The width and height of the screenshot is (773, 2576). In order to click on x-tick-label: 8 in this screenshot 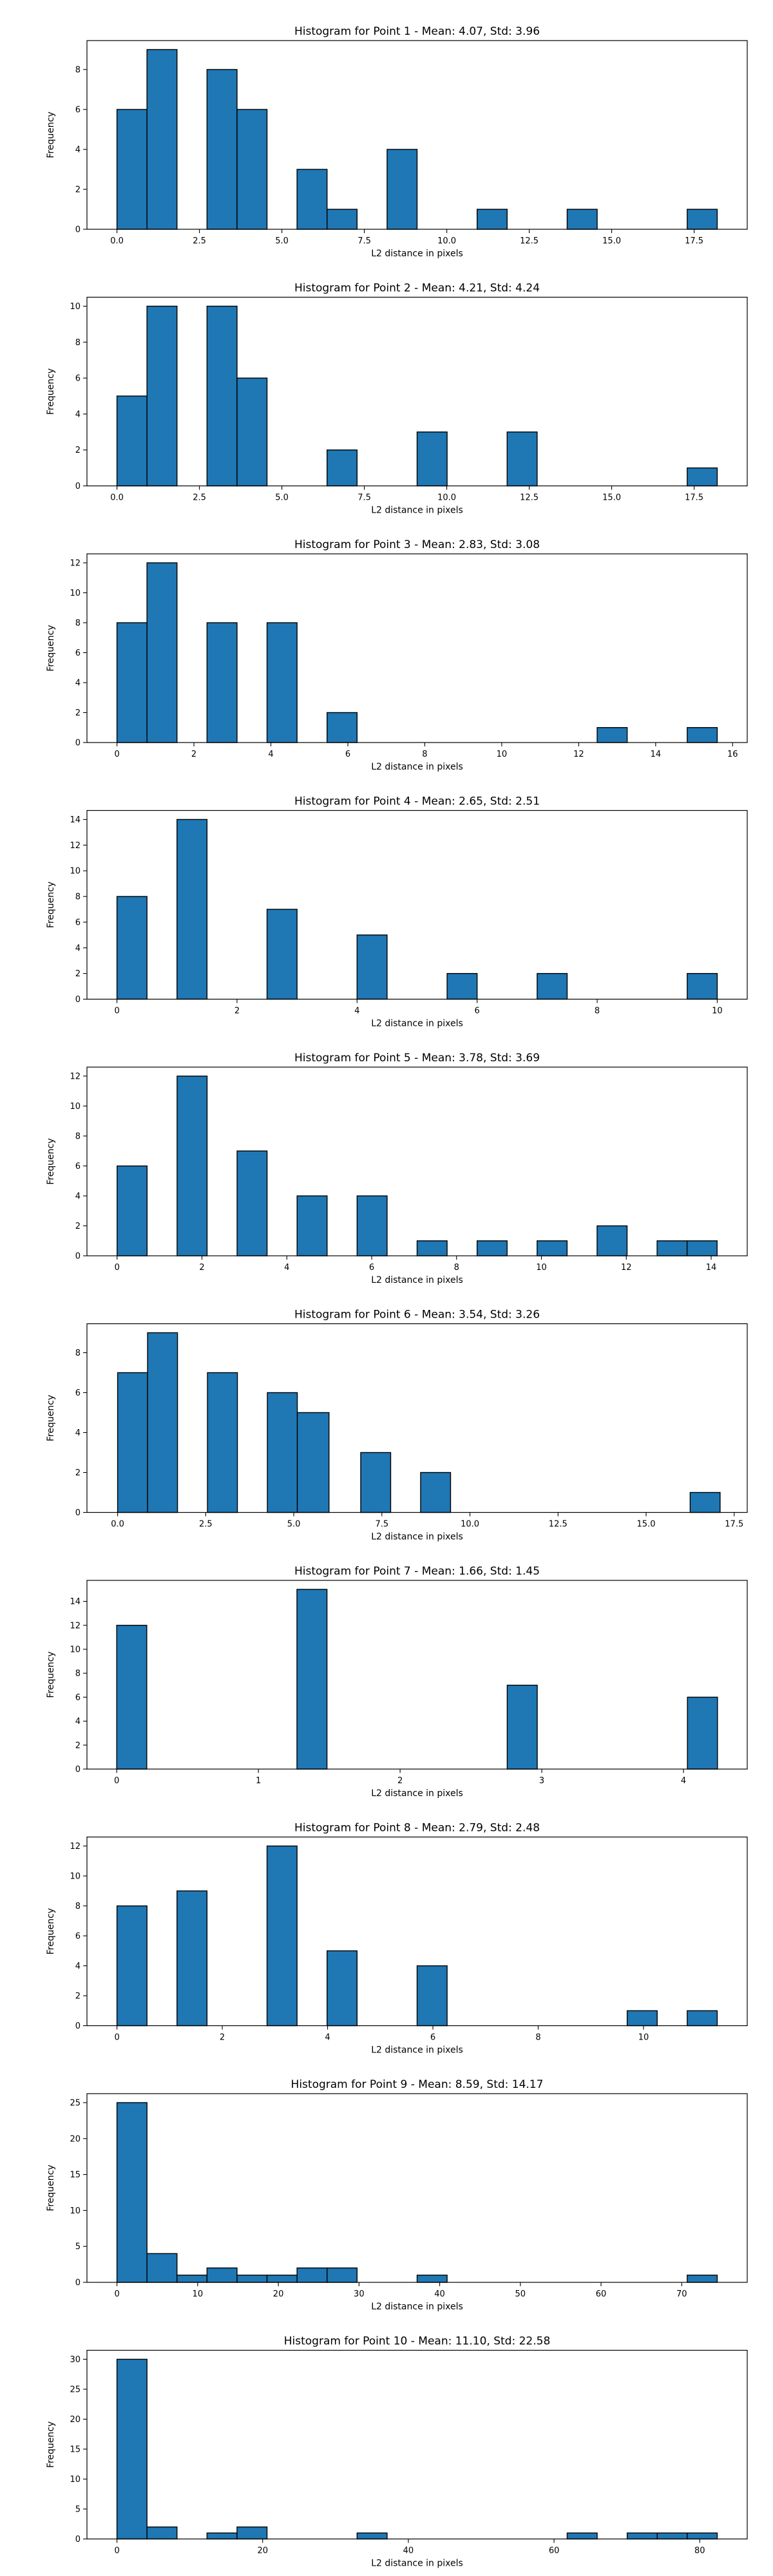, I will do `click(597, 1011)`.